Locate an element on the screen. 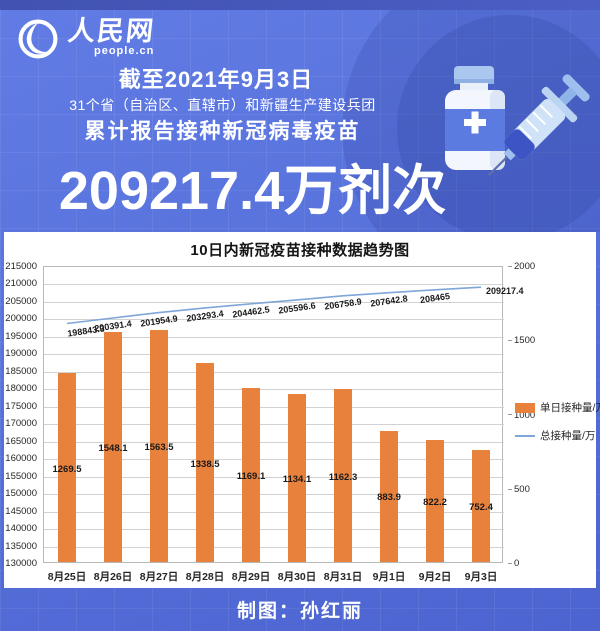 The height and width of the screenshot is (631, 600). legend-item-total: 总接种量/万 is located at coordinates (557, 435).